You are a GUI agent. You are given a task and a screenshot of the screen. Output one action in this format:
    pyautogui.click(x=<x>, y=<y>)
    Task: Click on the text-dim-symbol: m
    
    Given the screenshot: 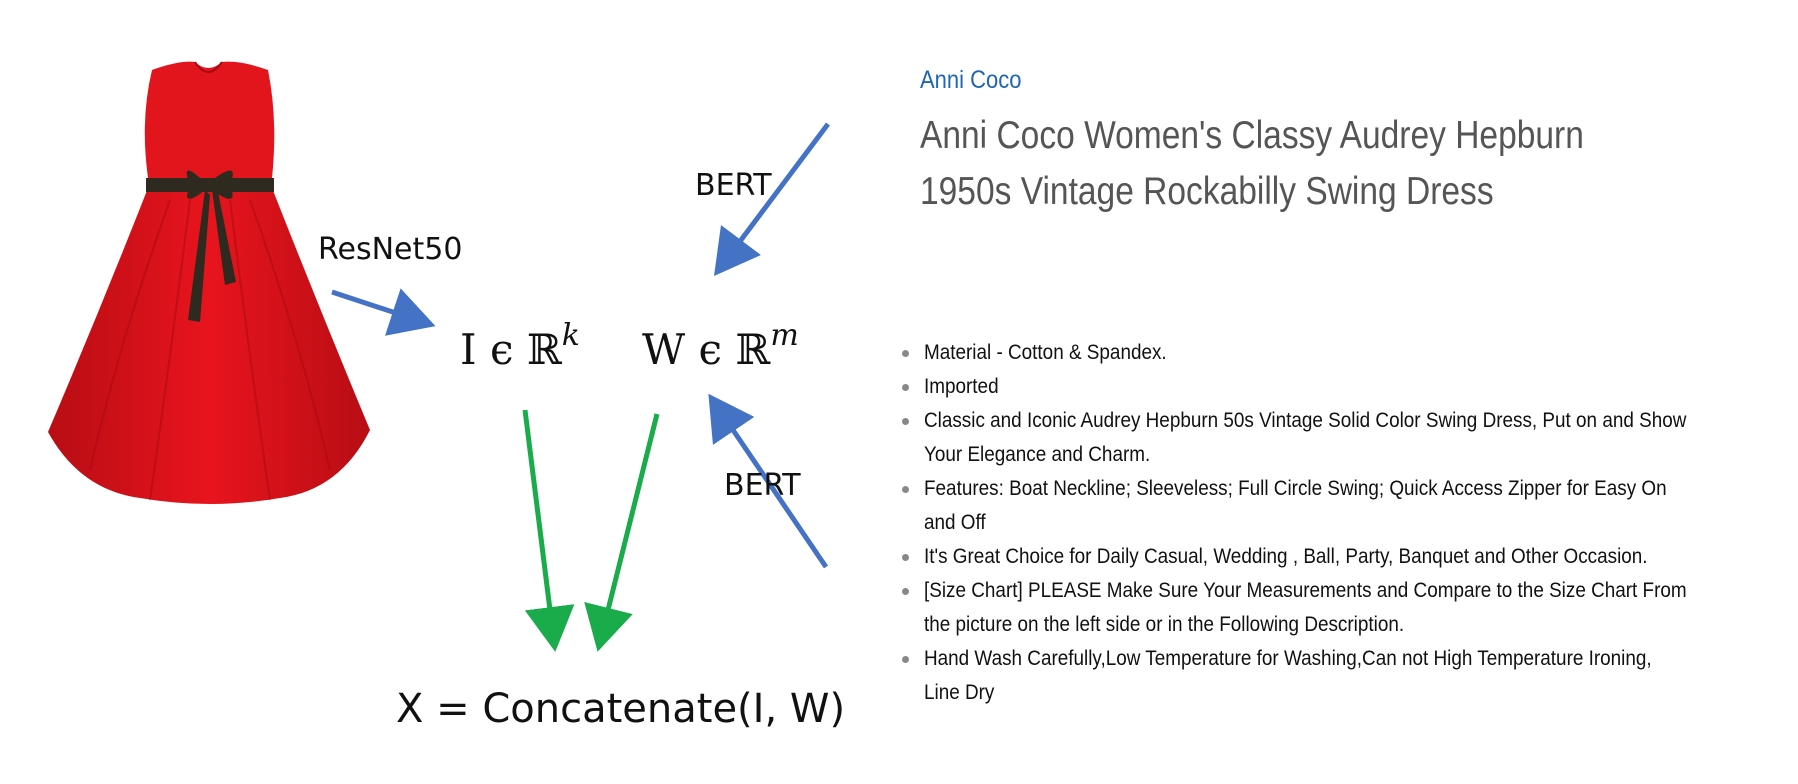 What is the action you would take?
    pyautogui.click(x=784, y=335)
    